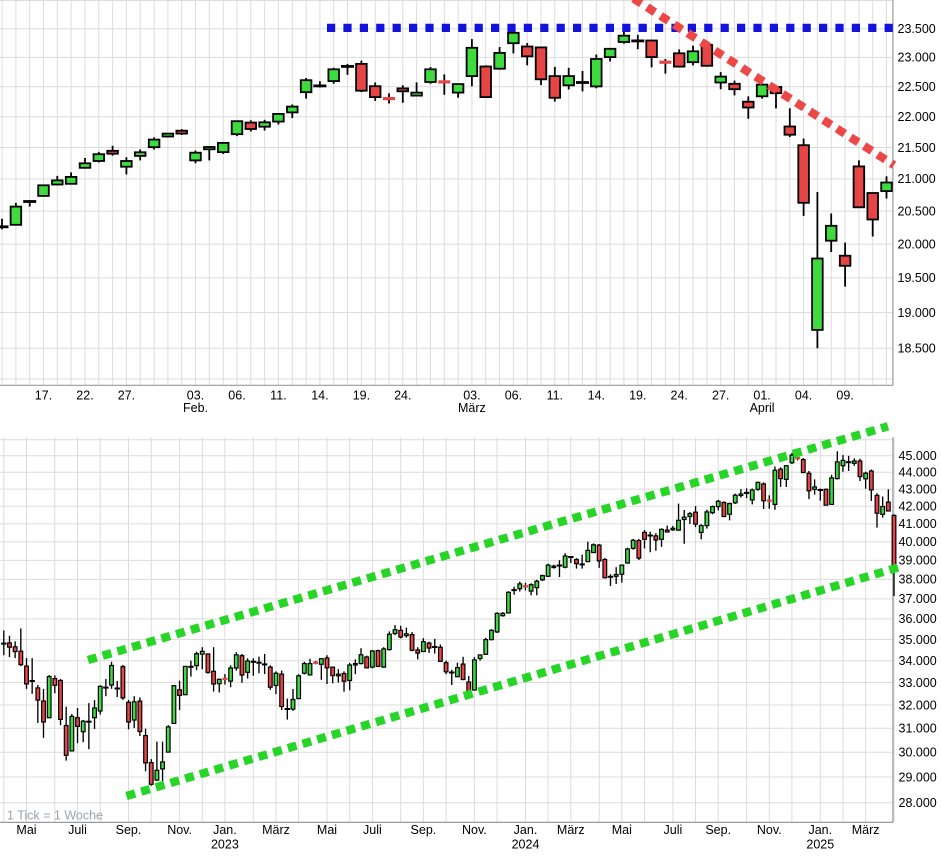 The image size is (941, 856). Describe the element at coordinates (918, 619) in the screenshot. I see `svg-text: 36.000` at that location.